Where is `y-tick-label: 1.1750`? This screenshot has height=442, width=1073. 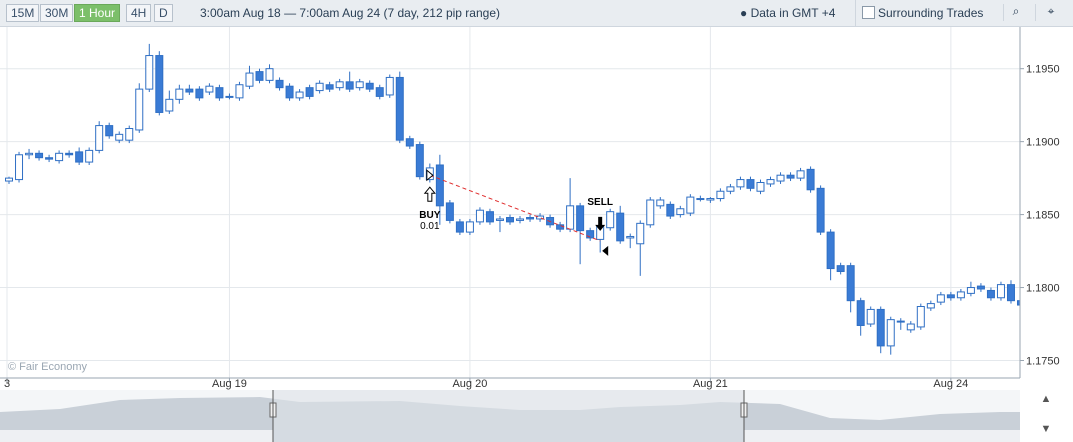
y-tick-label: 1.1750 is located at coordinates (1043, 361).